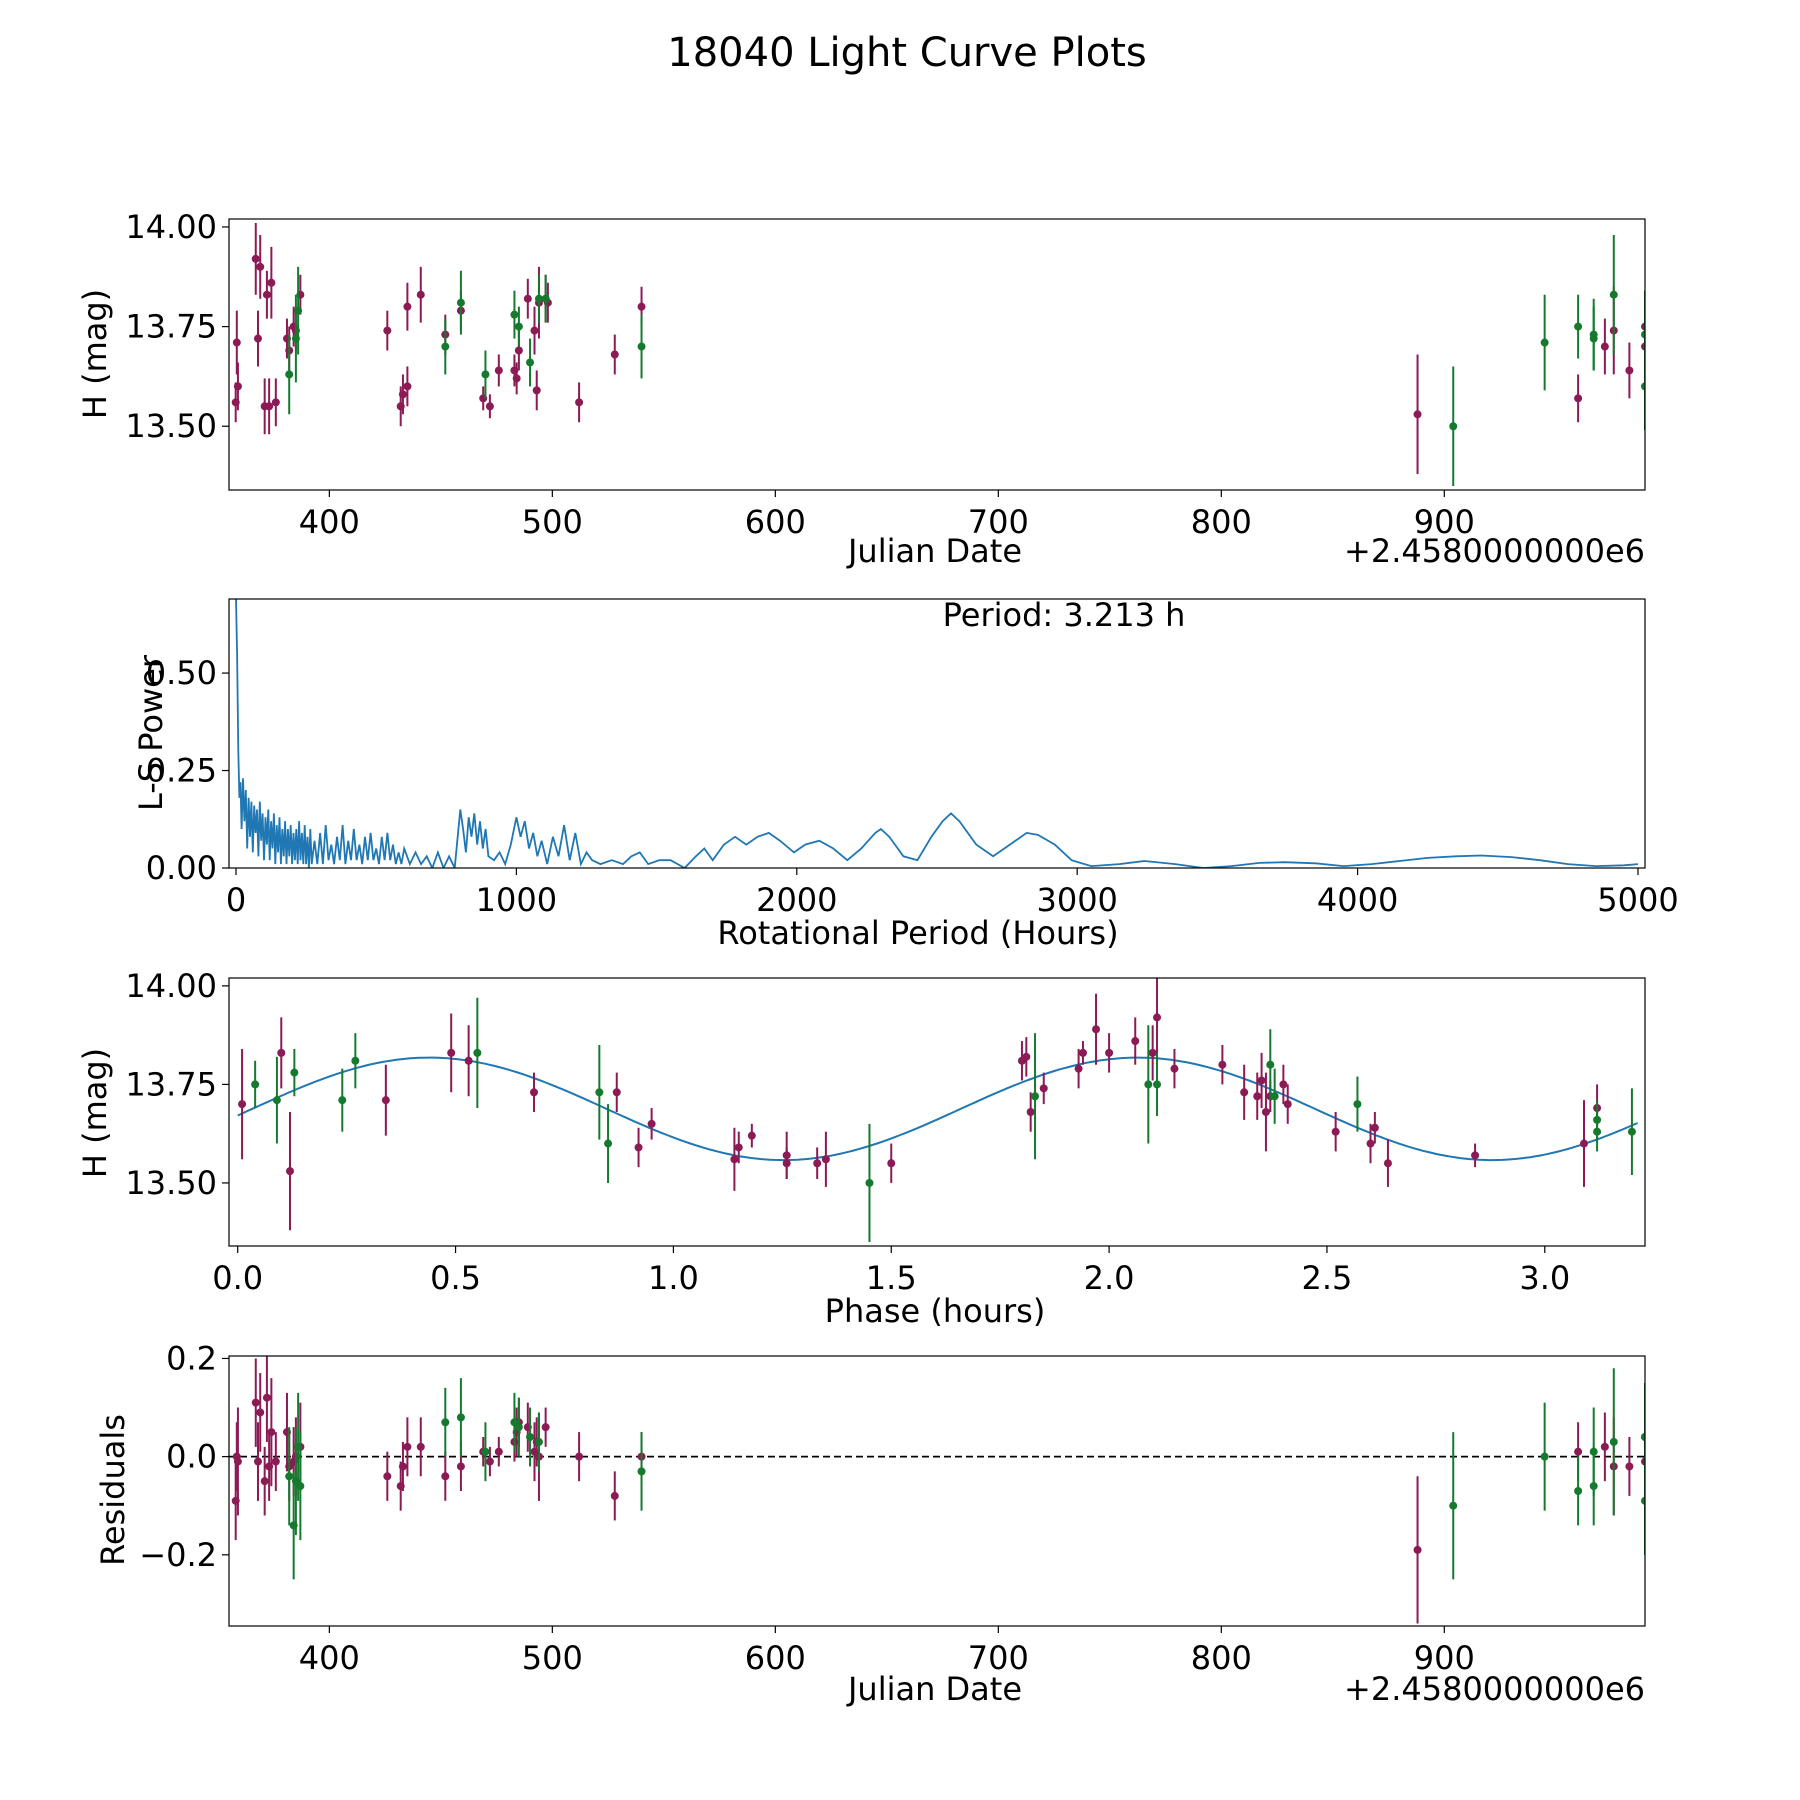 Image resolution: width=1800 pixels, height=1800 pixels. I want to click on lightcurve-axes-frame, so click(937, 354).